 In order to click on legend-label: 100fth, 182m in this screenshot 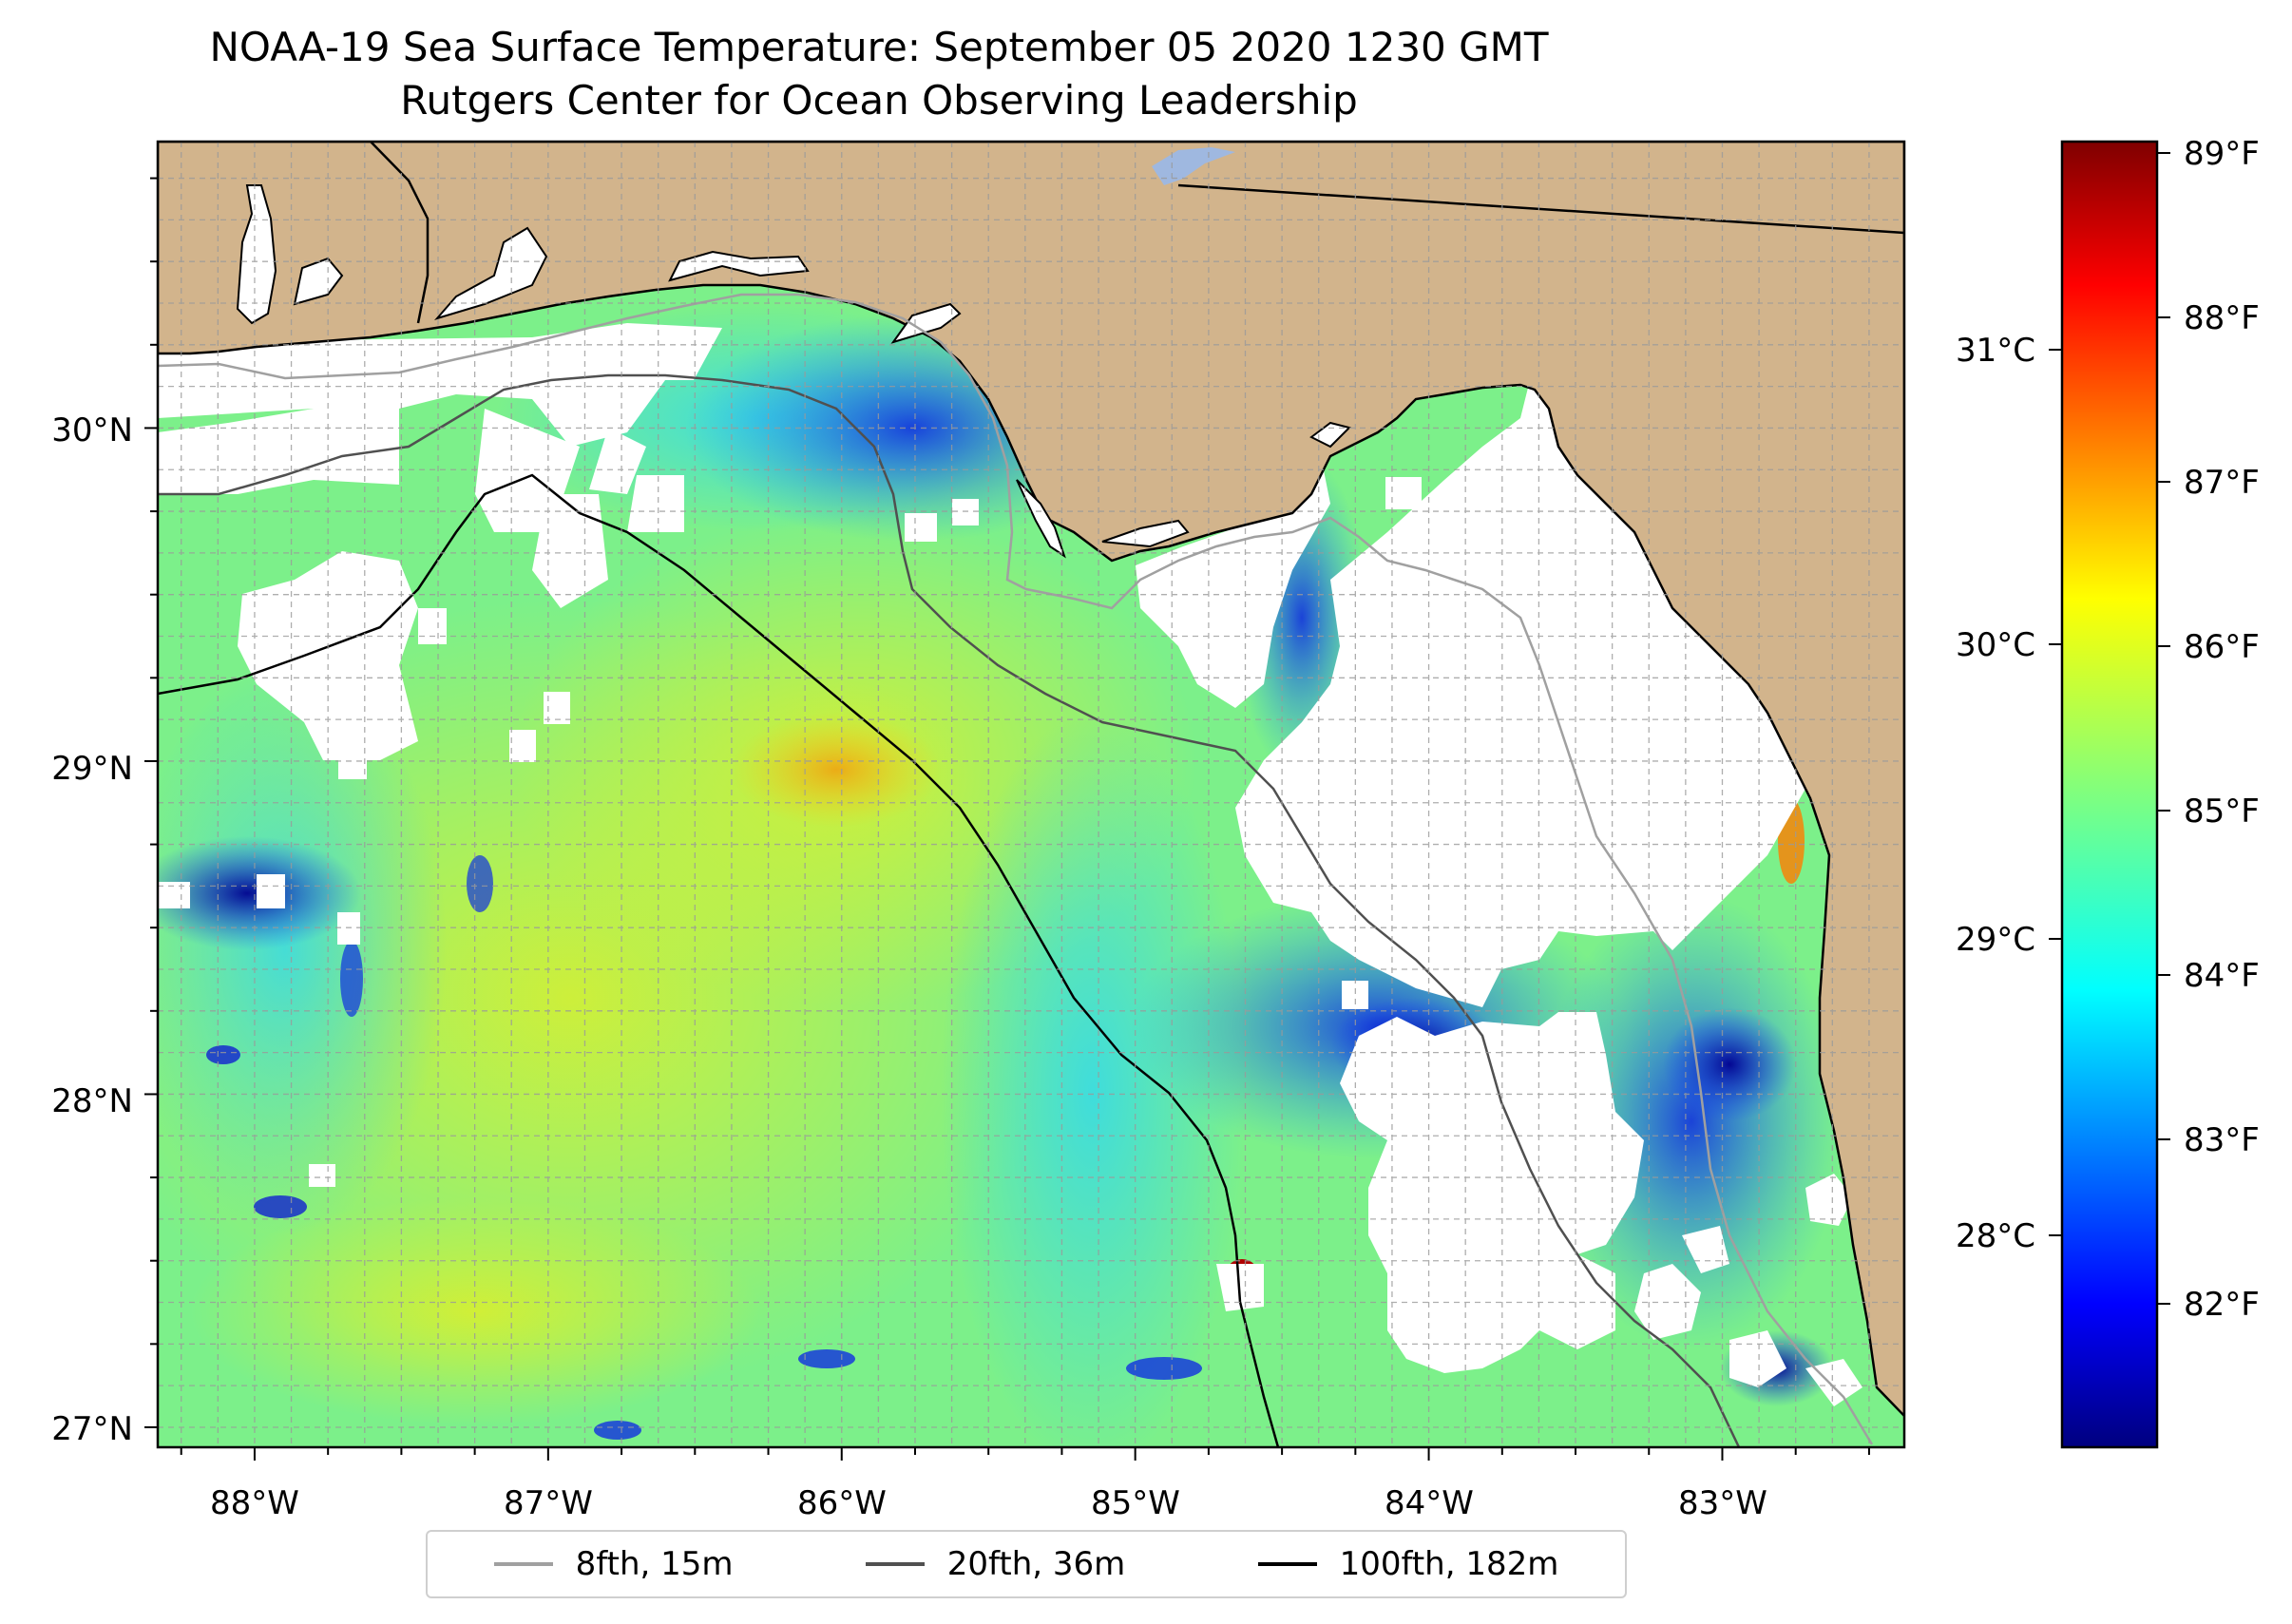, I will do `click(1449, 1564)`.